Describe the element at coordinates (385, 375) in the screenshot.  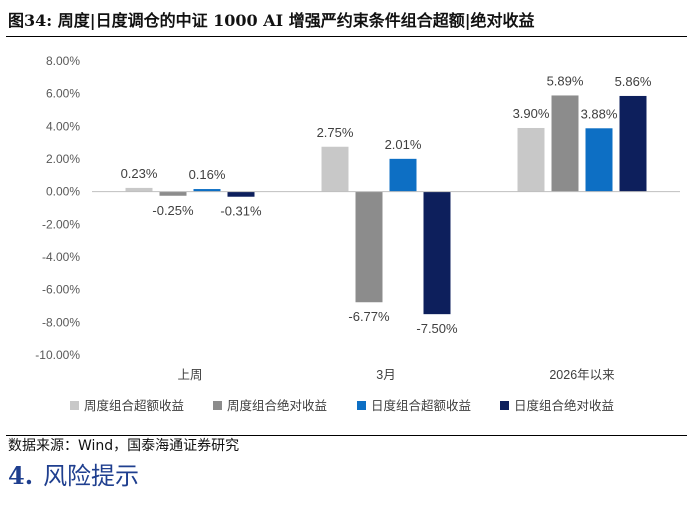
I see `x-category-label: 3月` at that location.